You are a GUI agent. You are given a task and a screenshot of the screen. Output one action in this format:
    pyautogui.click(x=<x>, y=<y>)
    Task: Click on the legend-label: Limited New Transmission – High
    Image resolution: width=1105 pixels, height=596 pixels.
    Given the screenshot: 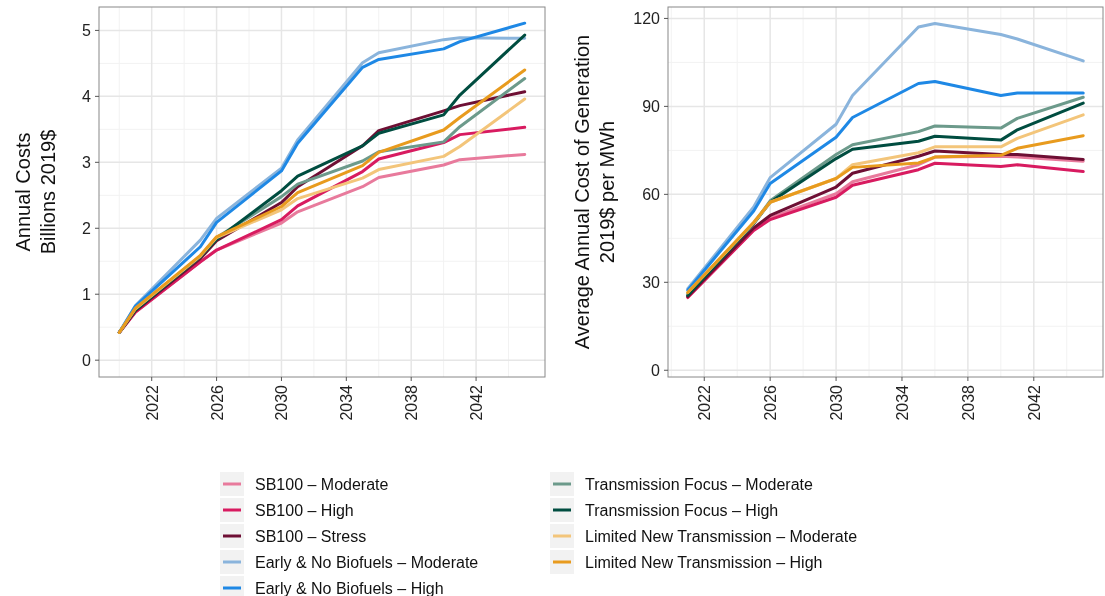 What is the action you would take?
    pyautogui.click(x=704, y=562)
    